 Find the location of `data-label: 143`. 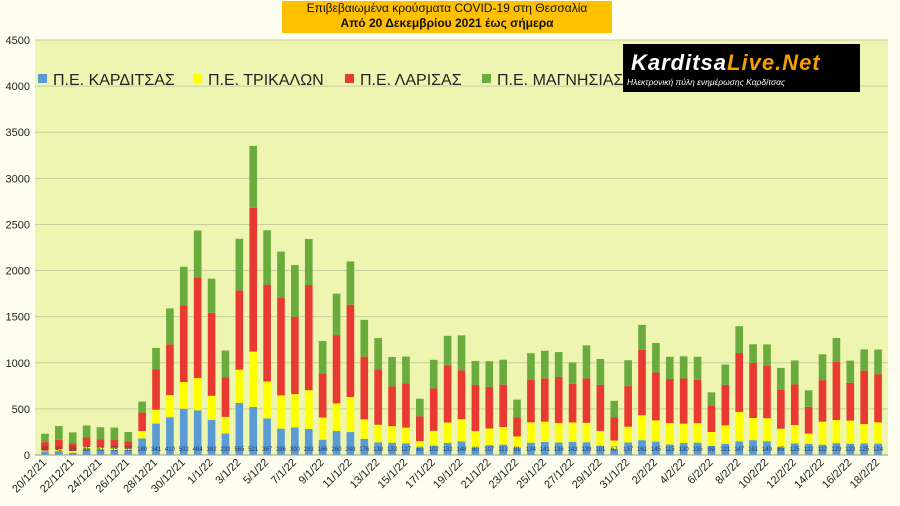

data-label: 143 is located at coordinates (573, 450).